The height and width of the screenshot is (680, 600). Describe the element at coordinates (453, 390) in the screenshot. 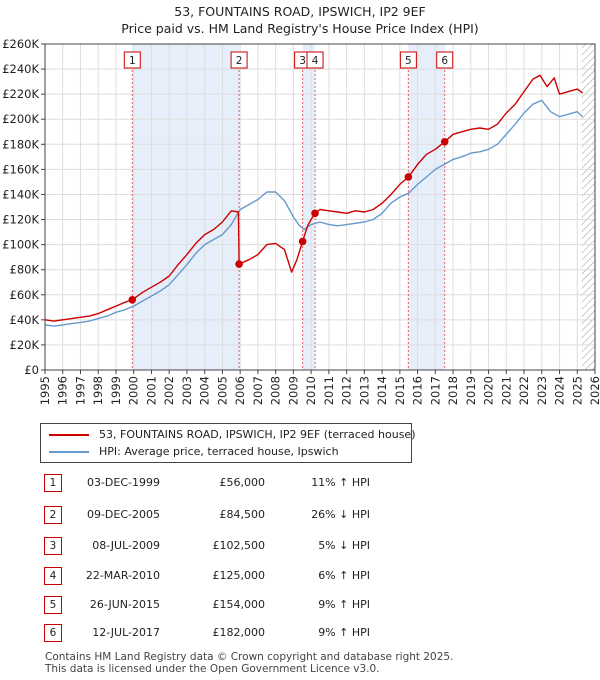

I see `x-tick-label: 2018` at that location.